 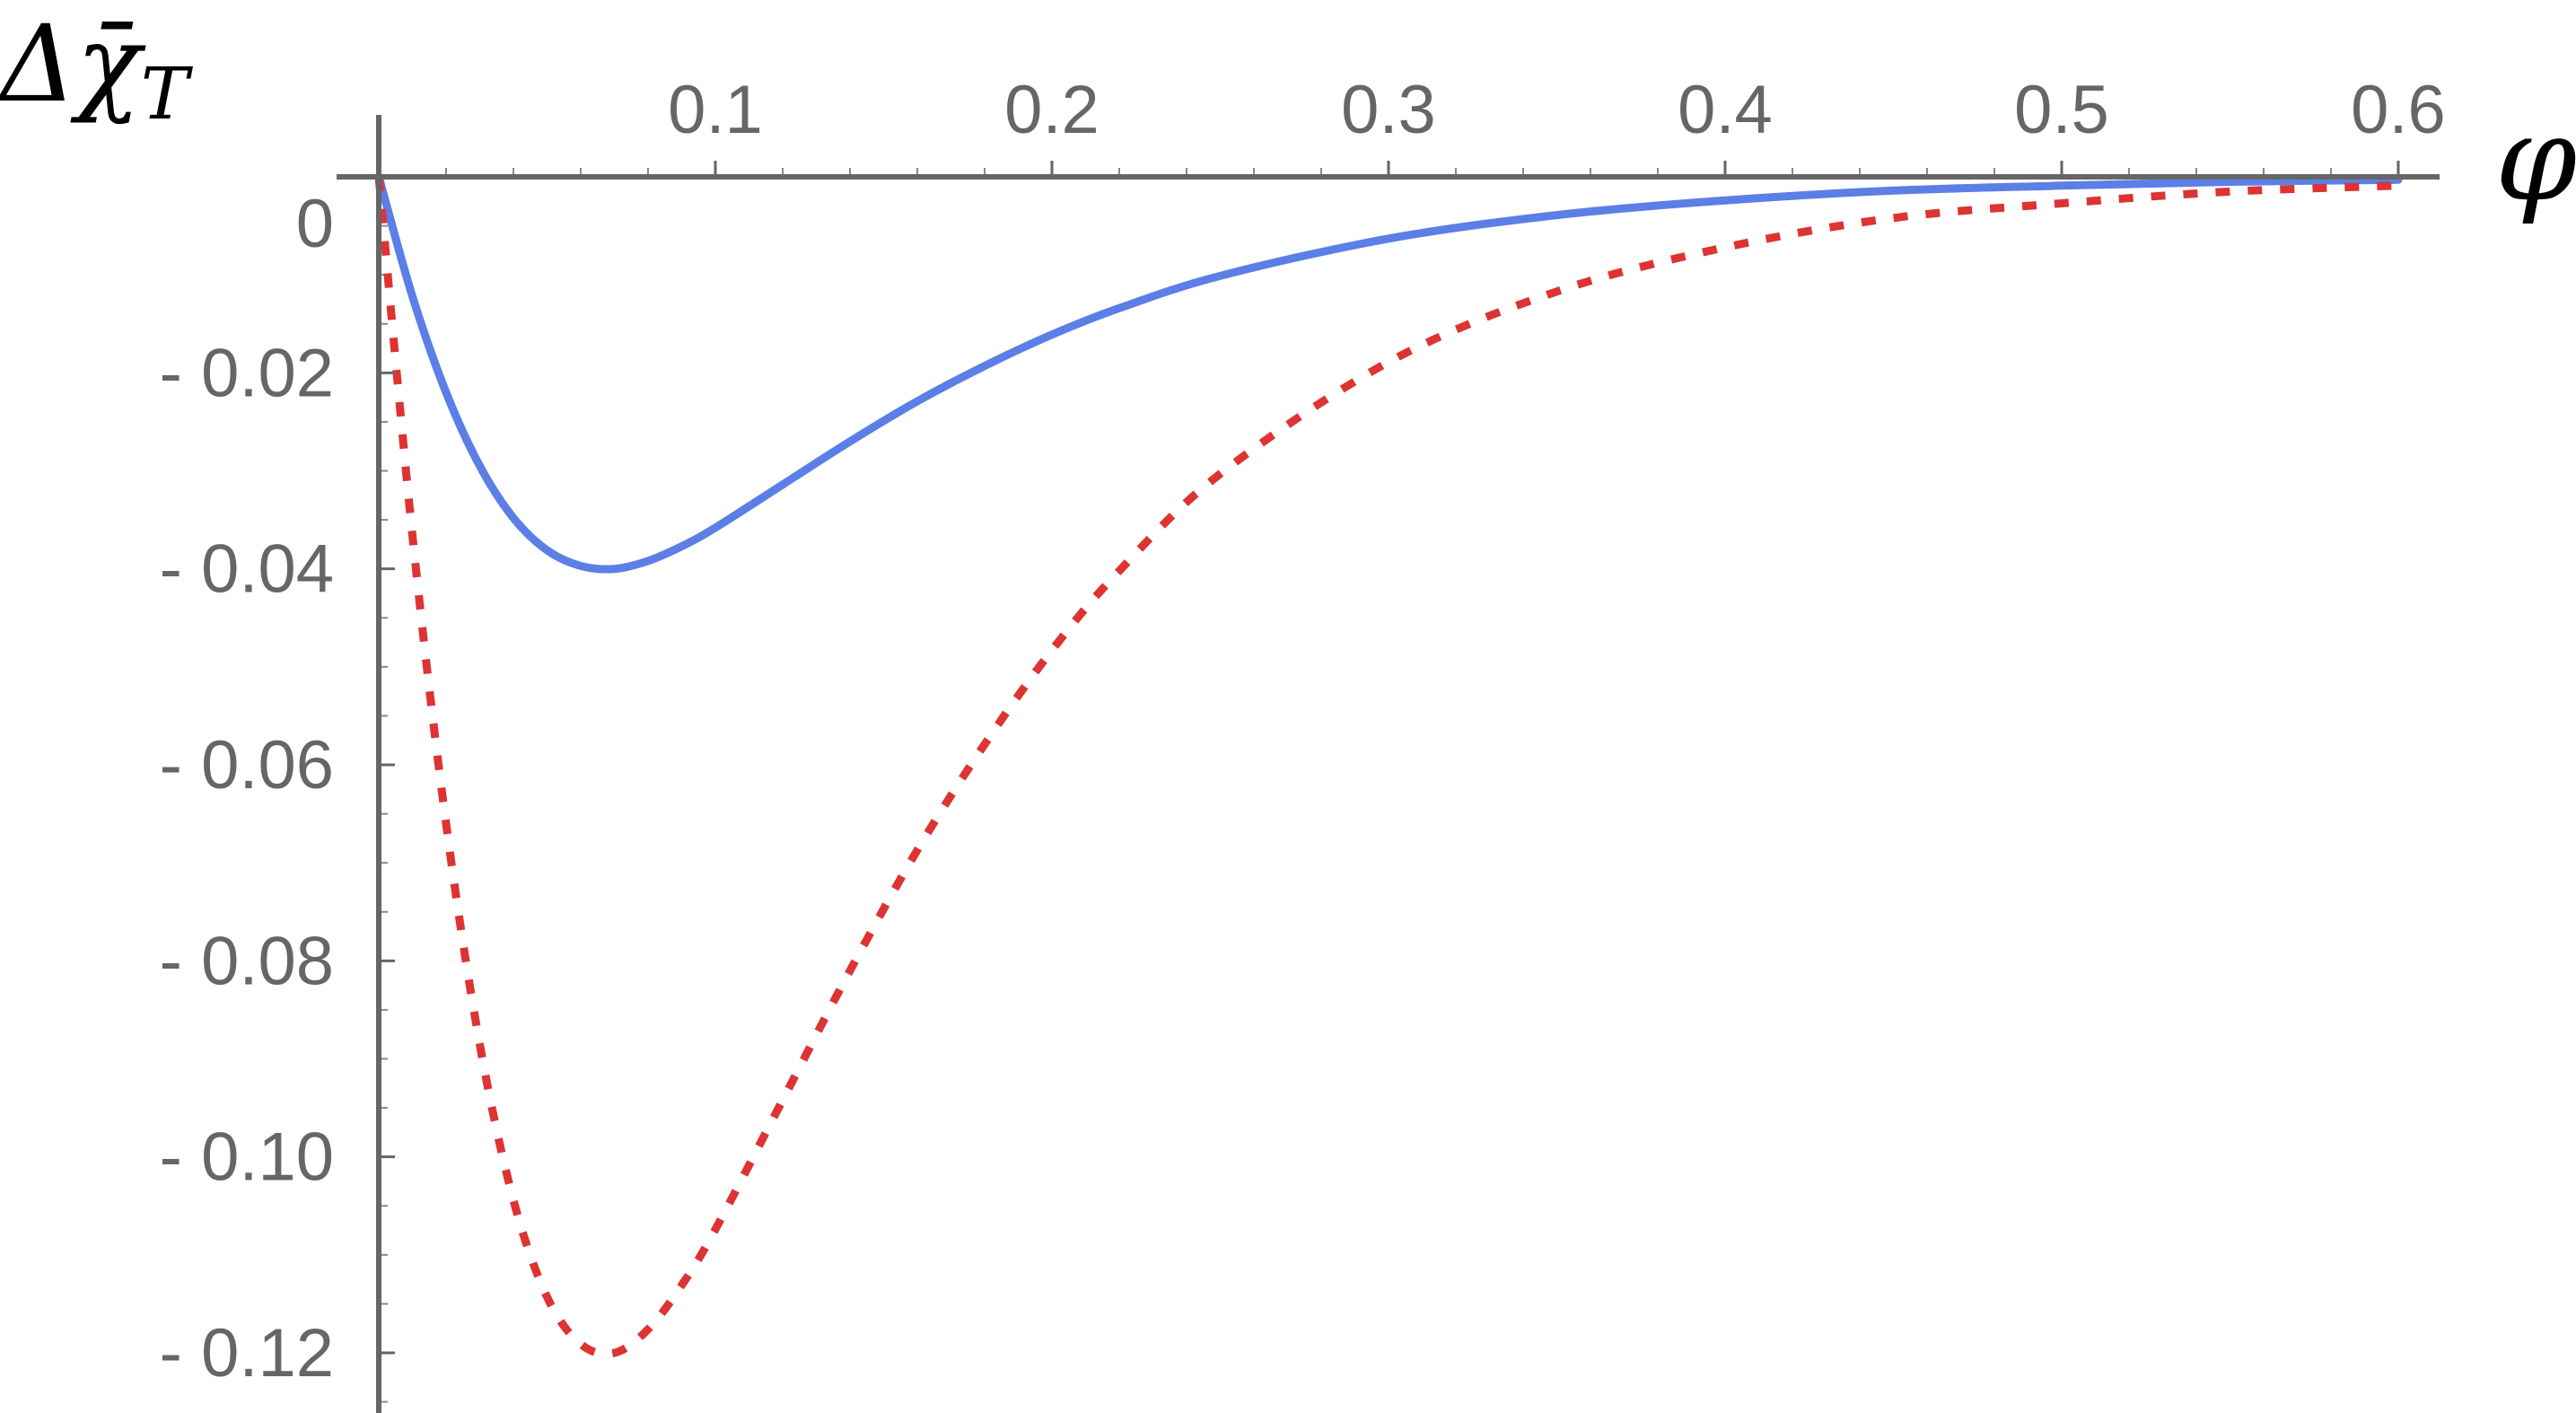 I want to click on y-tick-label: - 0.08, so click(x=247, y=961).